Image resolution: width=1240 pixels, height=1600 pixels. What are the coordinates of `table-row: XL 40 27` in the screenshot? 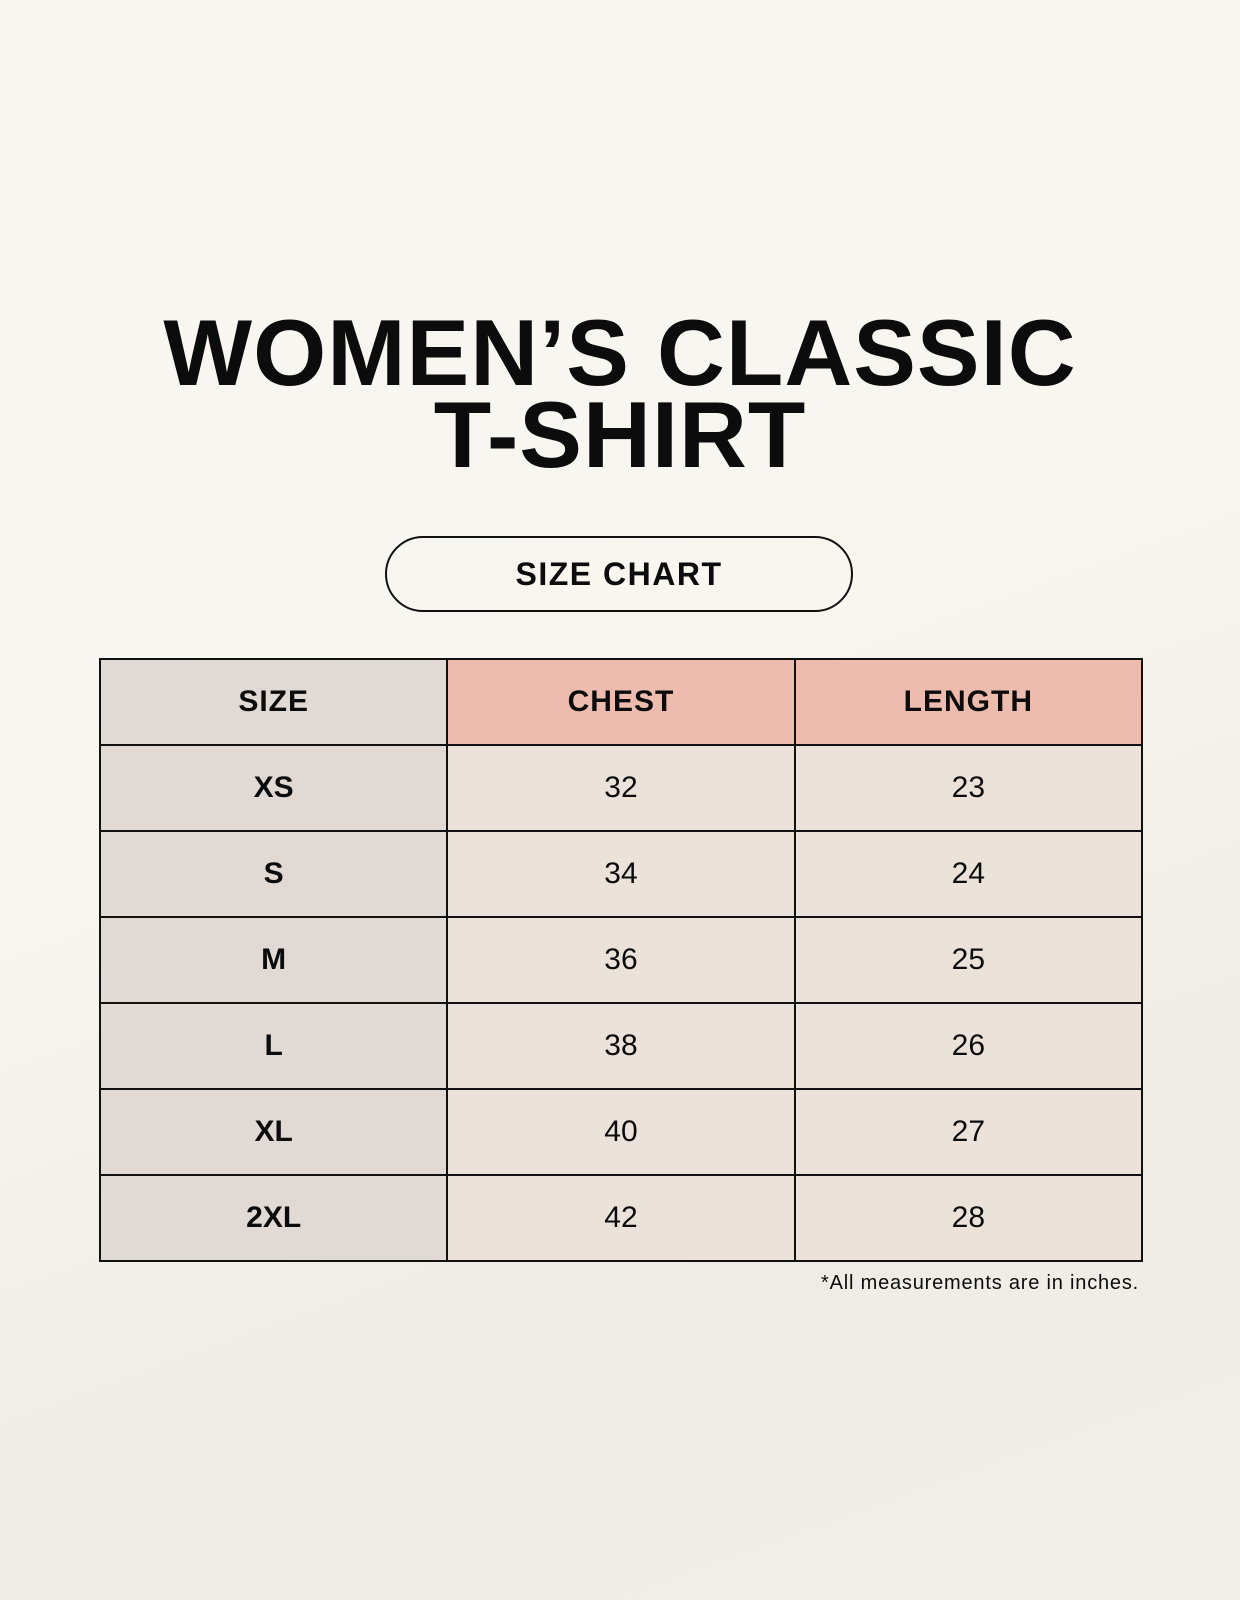 It's located at (621, 1132).